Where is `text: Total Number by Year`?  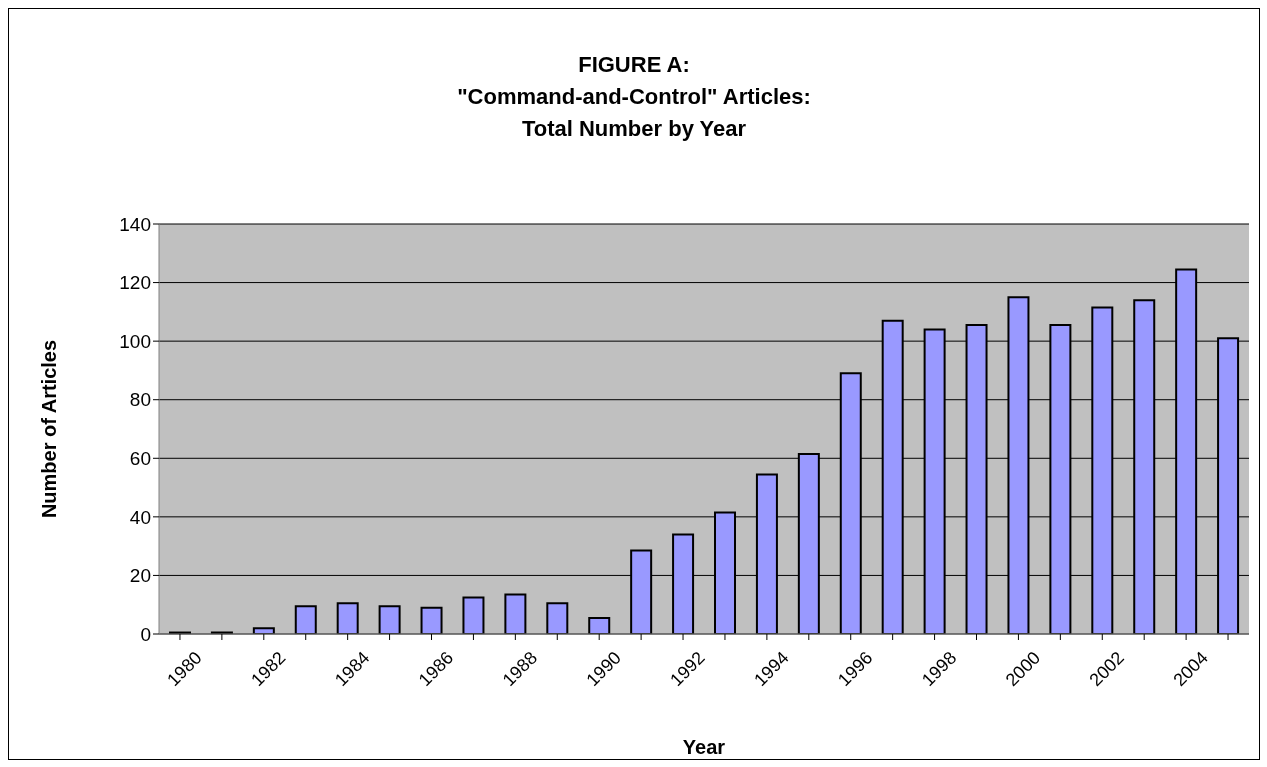 text: Total Number by Year is located at coordinates (634, 128).